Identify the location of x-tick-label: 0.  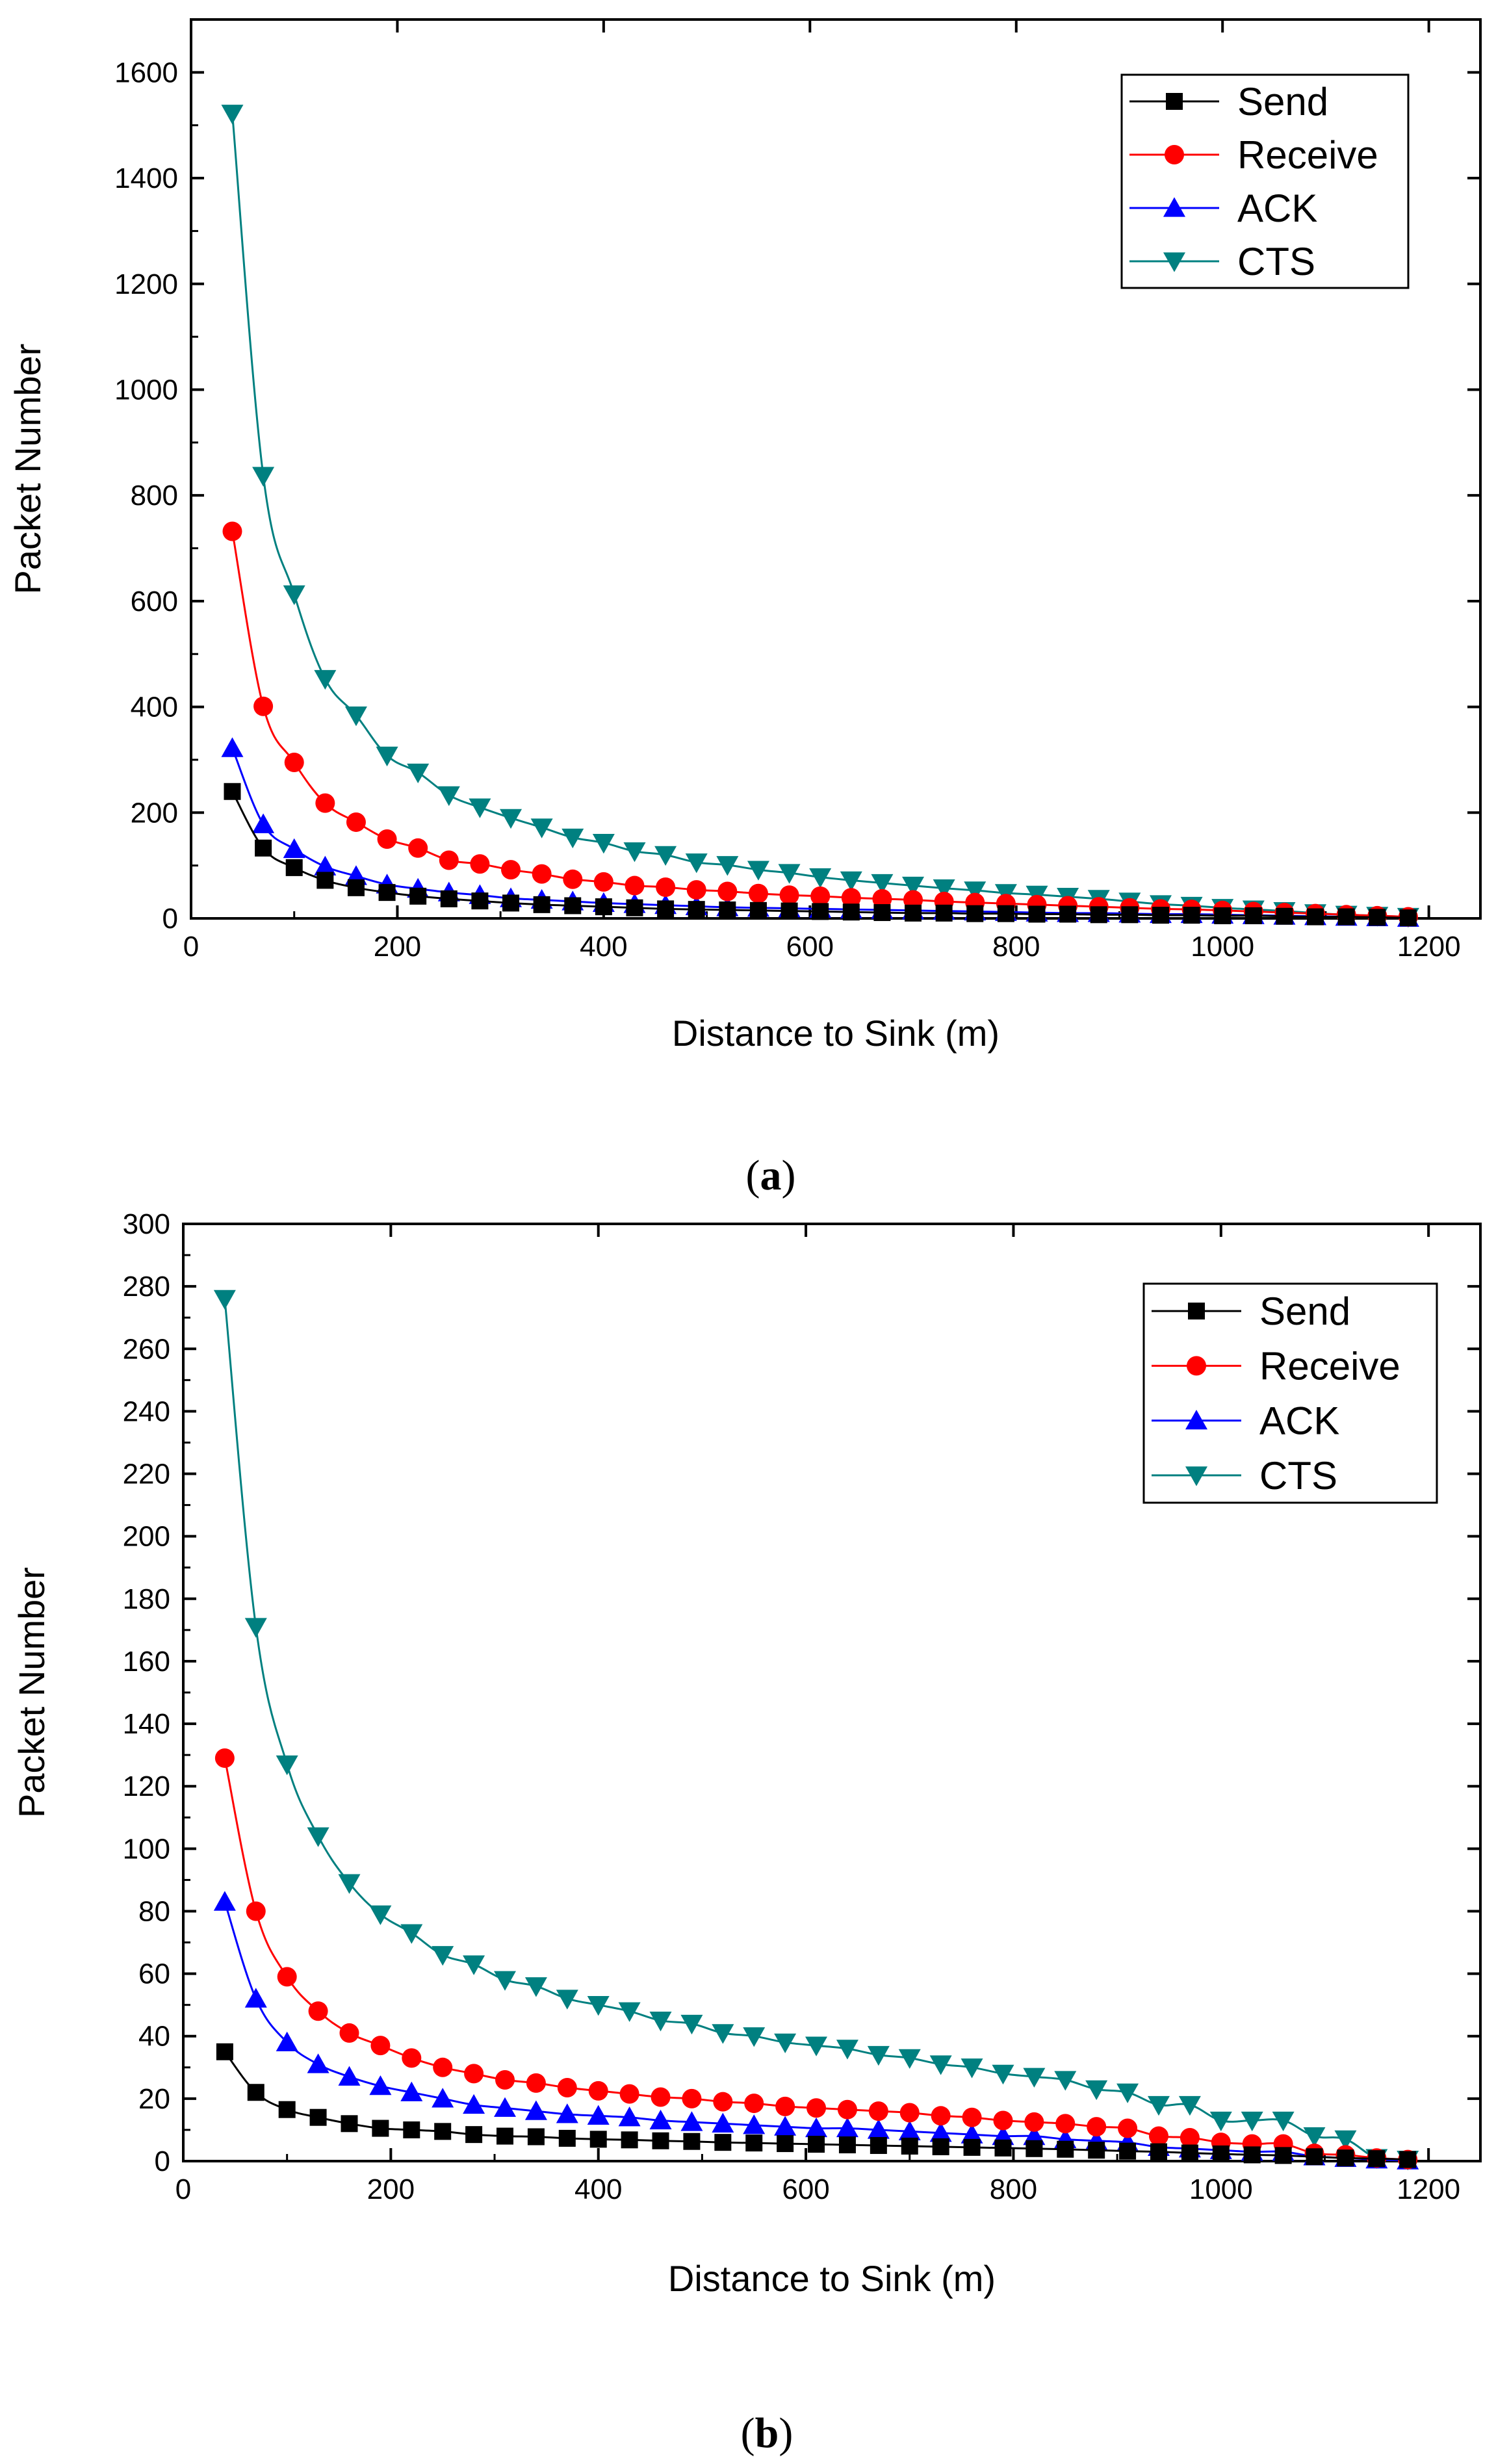
(191, 947).